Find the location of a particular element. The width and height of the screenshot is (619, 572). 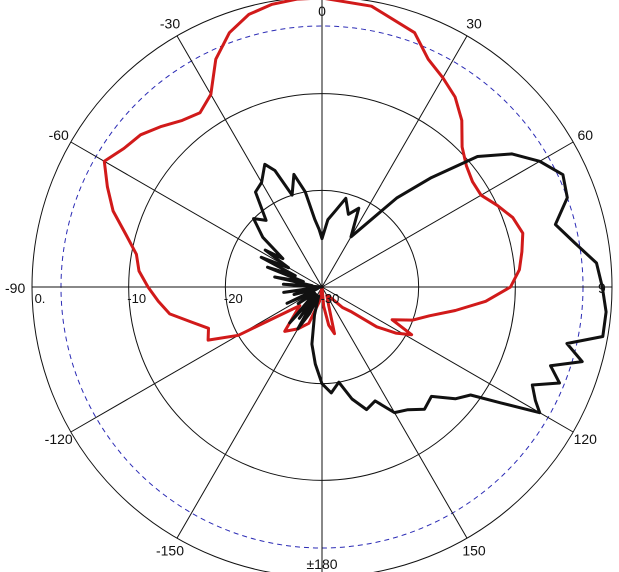

angle-tick-label: 30 is located at coordinates (474, 24).